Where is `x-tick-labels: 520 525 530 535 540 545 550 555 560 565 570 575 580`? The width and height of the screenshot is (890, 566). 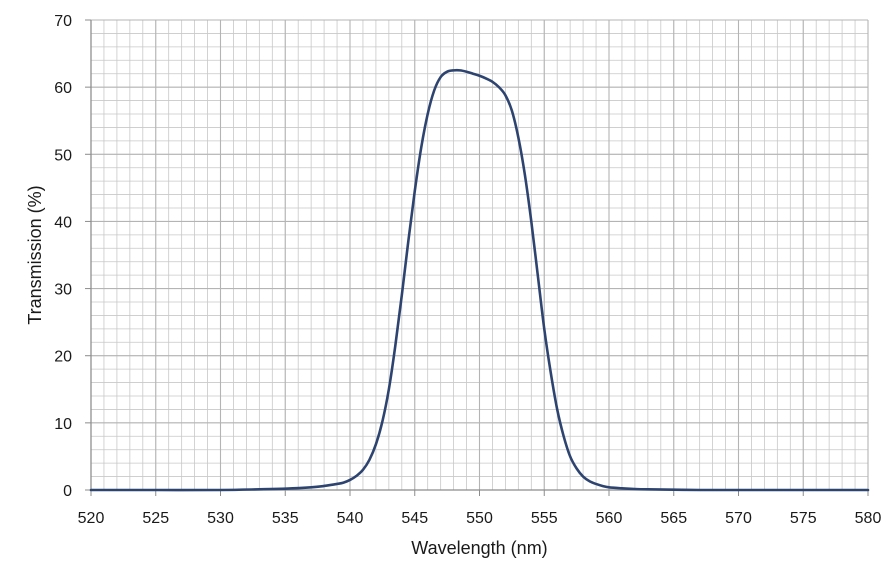
x-tick-labels: 520 525 530 535 540 545 550 555 560 565 570 575 580 is located at coordinates (480, 508).